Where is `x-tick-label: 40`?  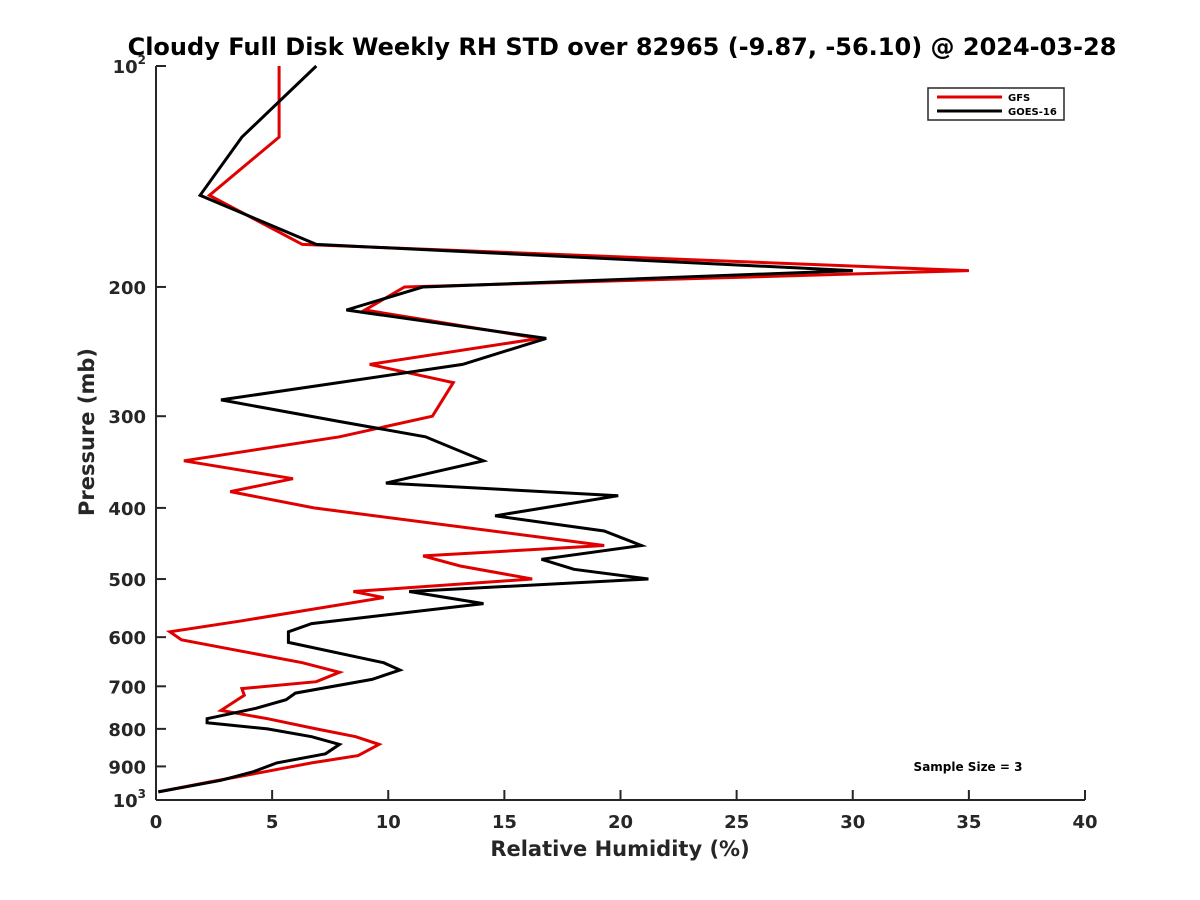 x-tick-label: 40 is located at coordinates (1084, 822).